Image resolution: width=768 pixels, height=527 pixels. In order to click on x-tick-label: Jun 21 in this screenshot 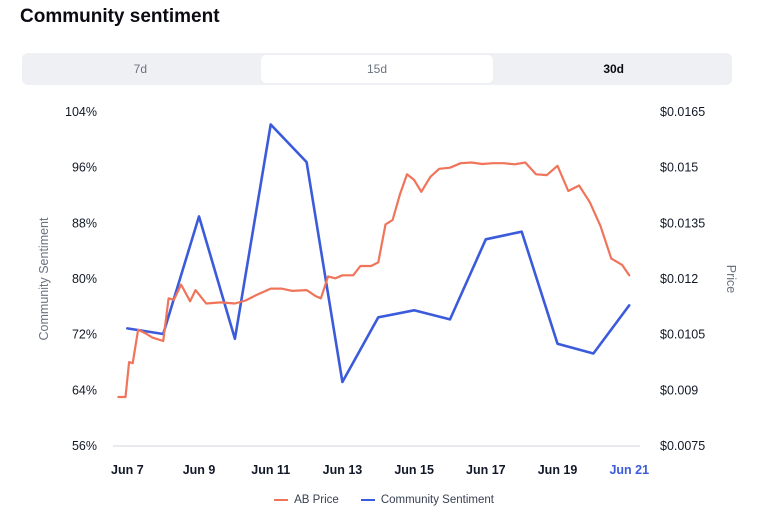, I will do `click(629, 470)`.